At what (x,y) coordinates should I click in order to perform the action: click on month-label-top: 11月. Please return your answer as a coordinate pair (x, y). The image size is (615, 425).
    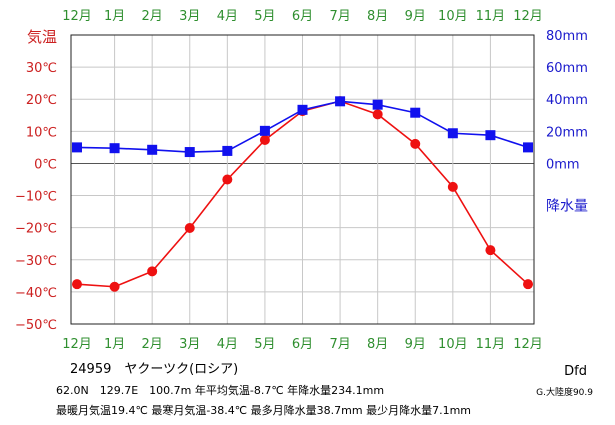
    Looking at the image, I should click on (491, 16).